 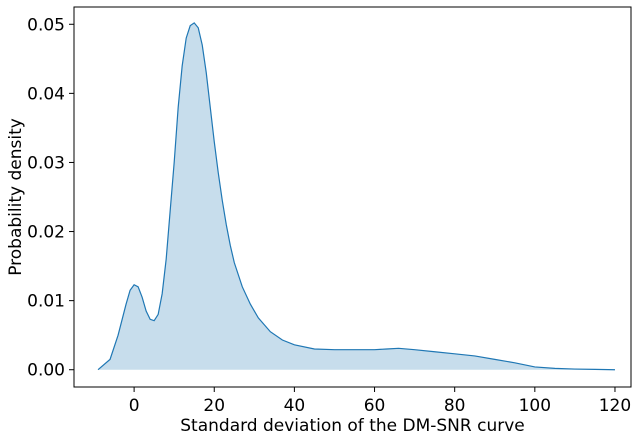 I want to click on y-axis-label: Probability density, so click(x=16, y=197).